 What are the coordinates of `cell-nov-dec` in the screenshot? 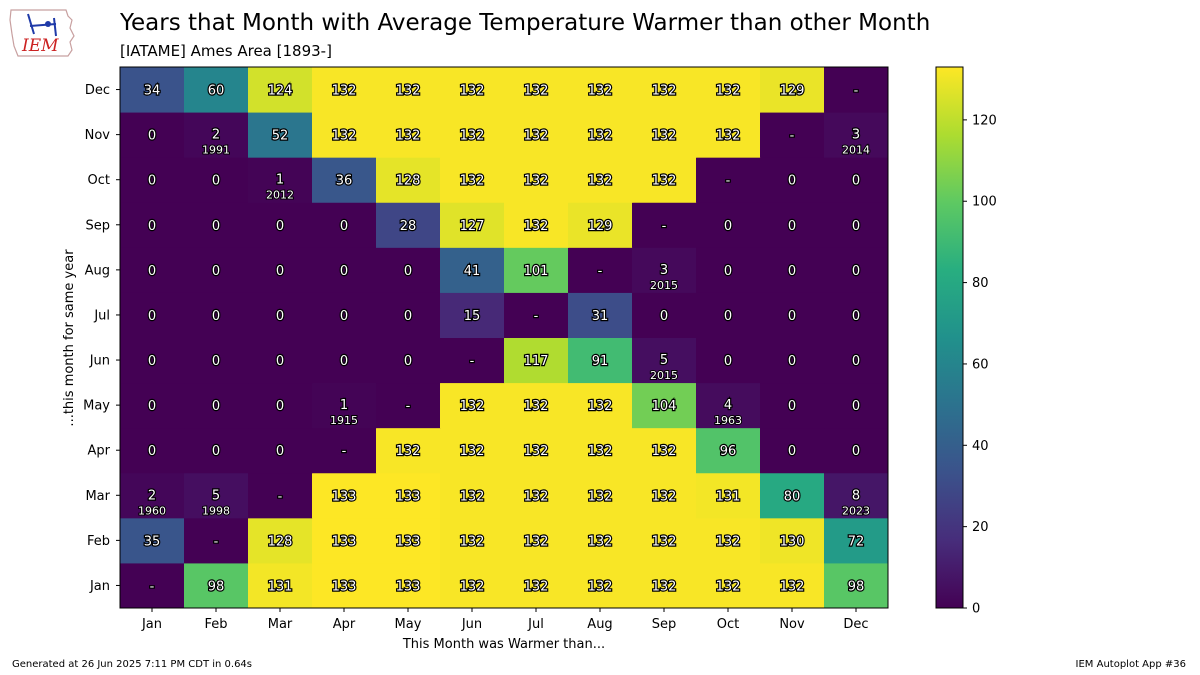 It's located at (856, 135).